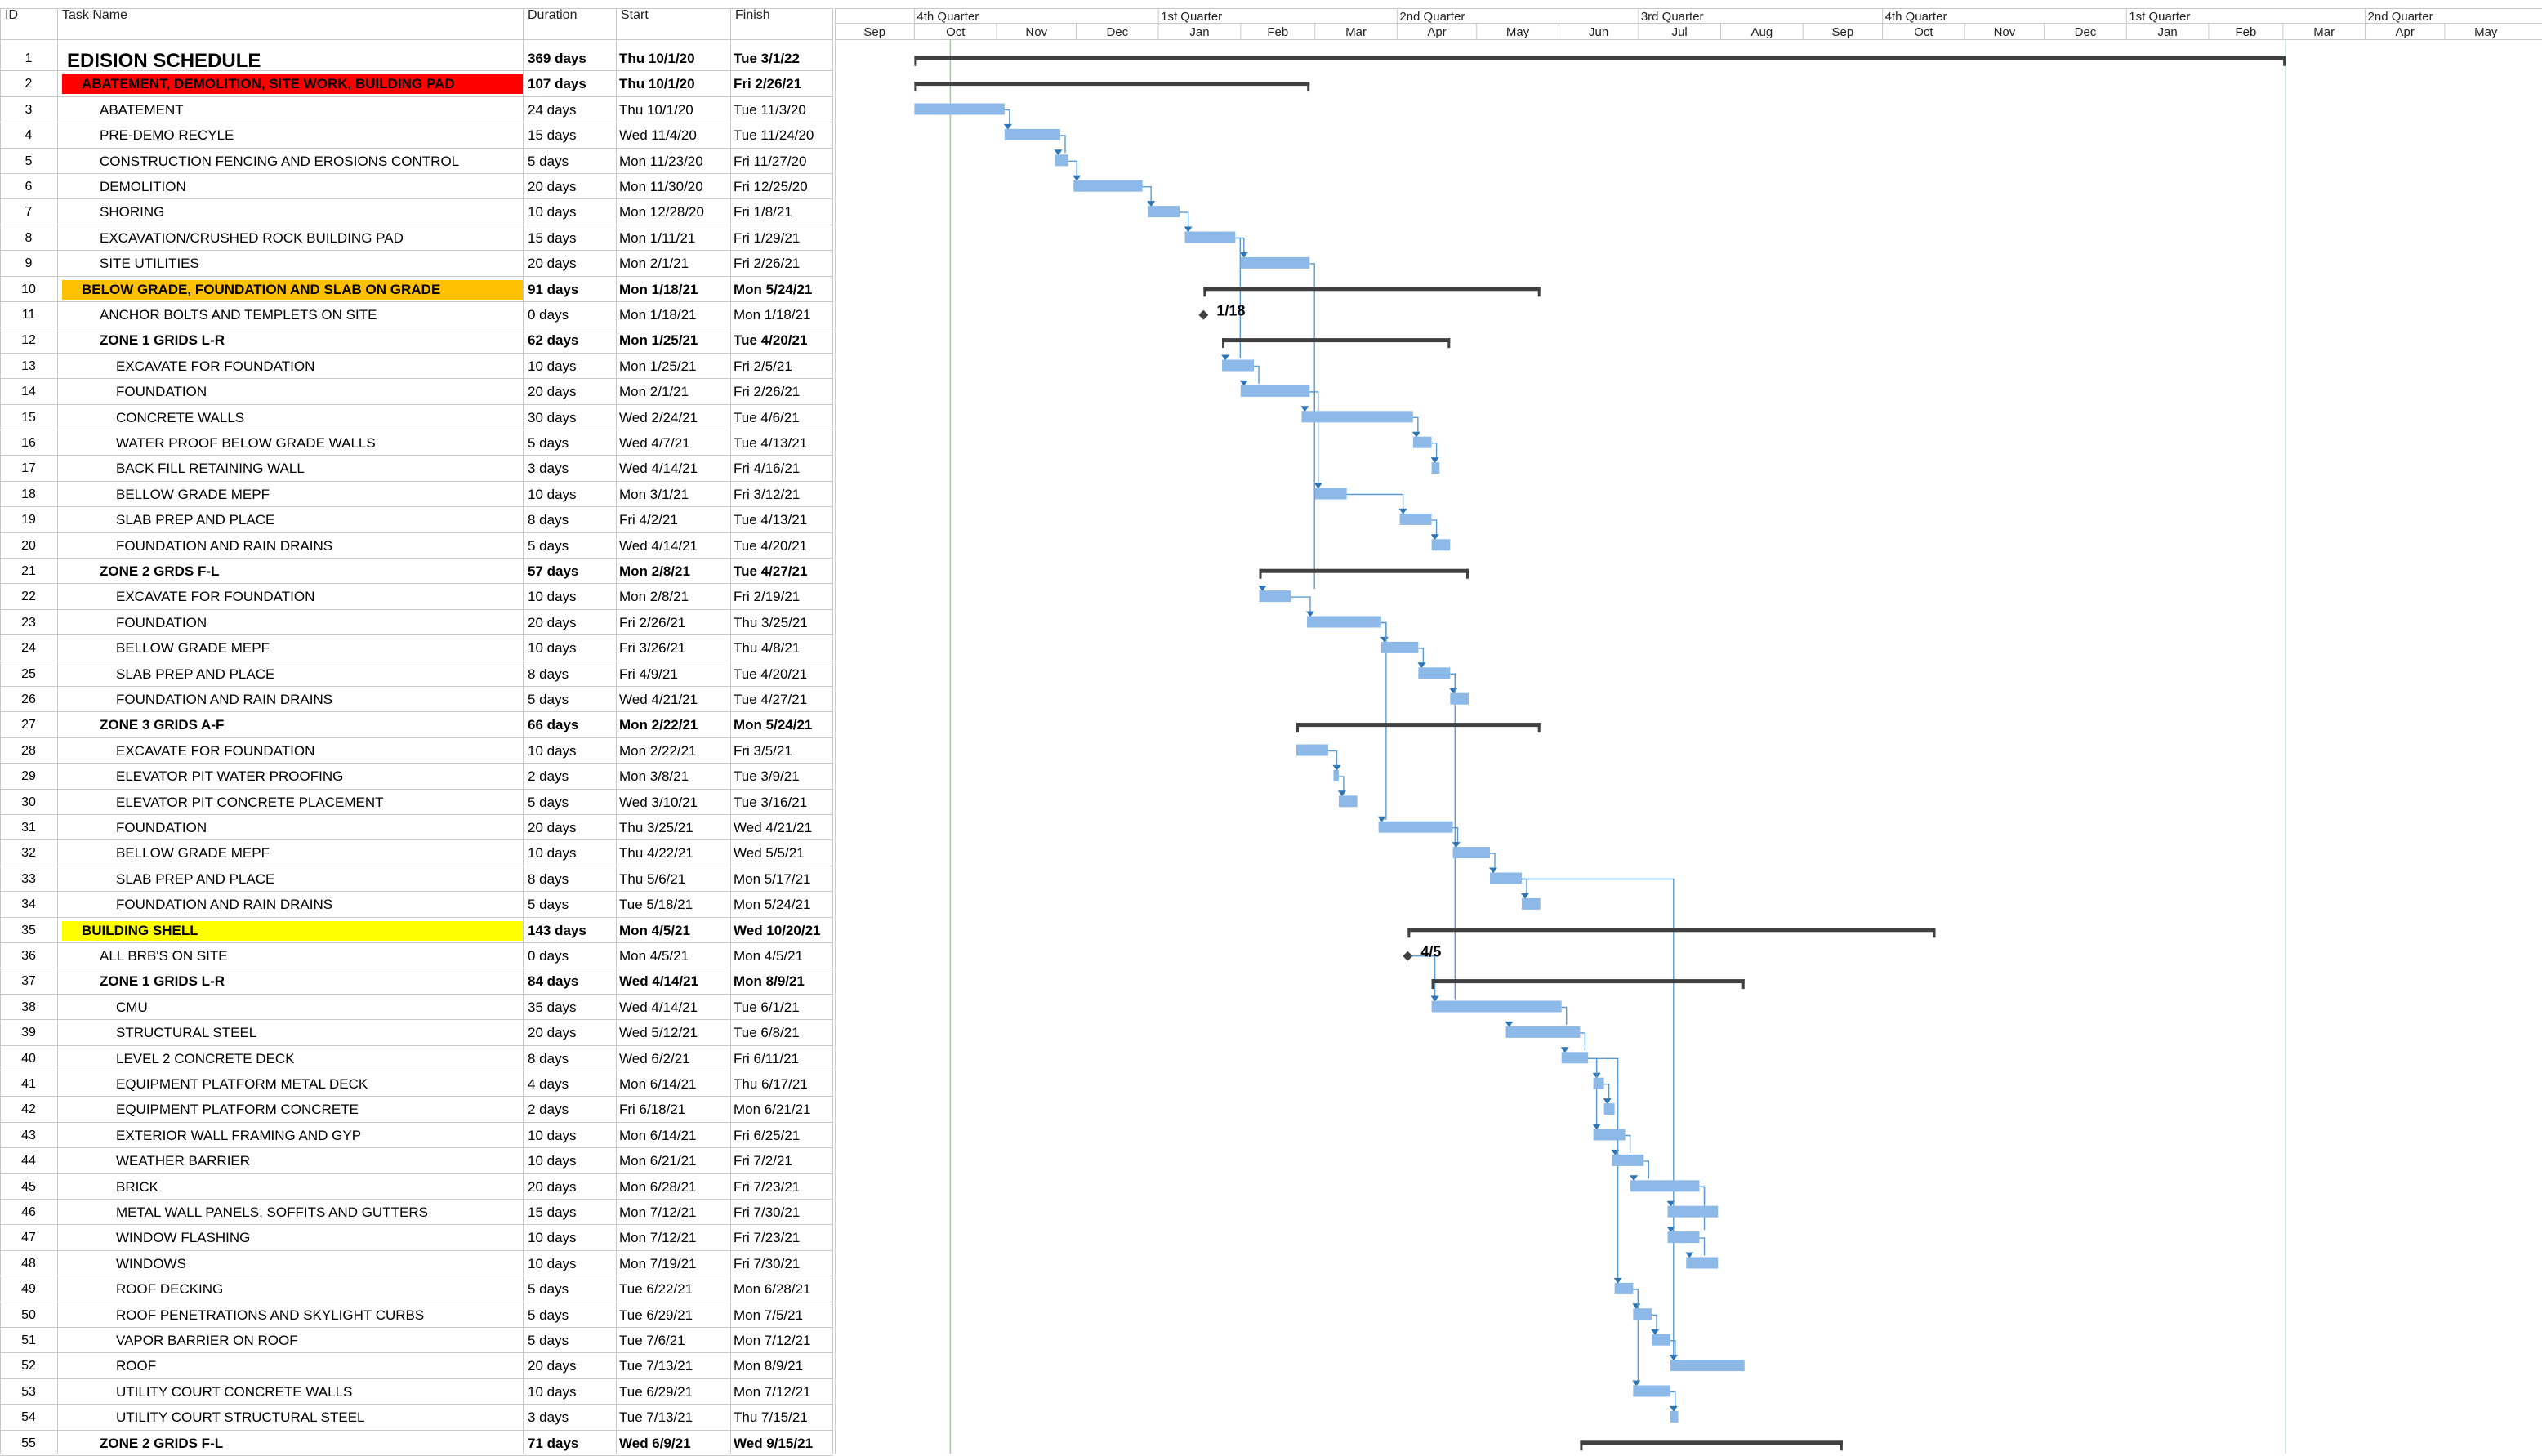  I want to click on task-id: 34, so click(28, 904).